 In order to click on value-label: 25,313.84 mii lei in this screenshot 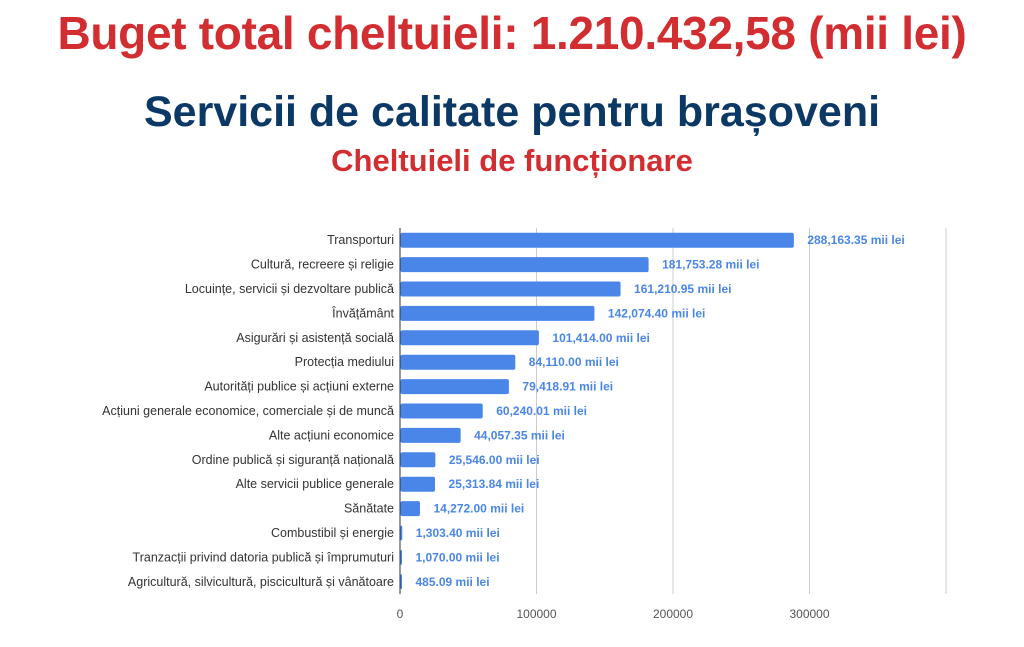, I will do `click(494, 484)`.